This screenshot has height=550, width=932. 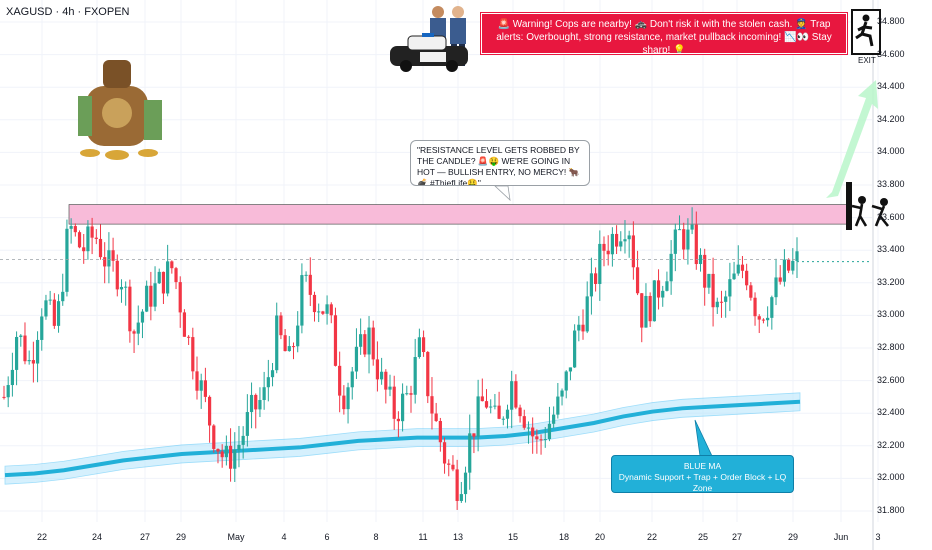 What do you see at coordinates (702, 466) in the screenshot?
I see `blue-ma-title: BLUE MA` at bounding box center [702, 466].